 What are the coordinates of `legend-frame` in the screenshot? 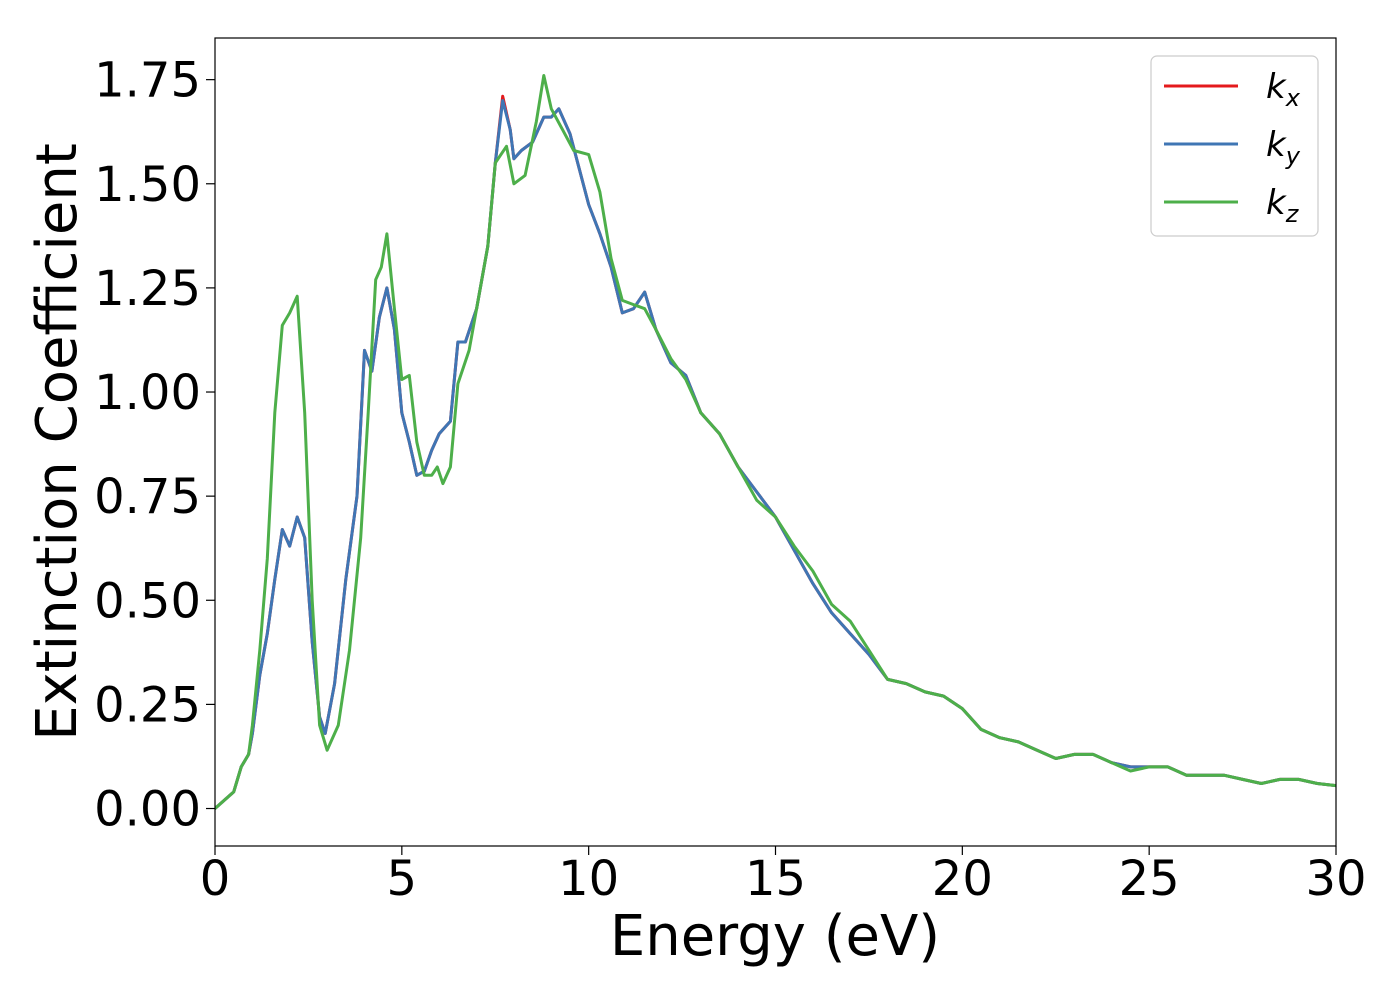 It's located at (1234, 146).